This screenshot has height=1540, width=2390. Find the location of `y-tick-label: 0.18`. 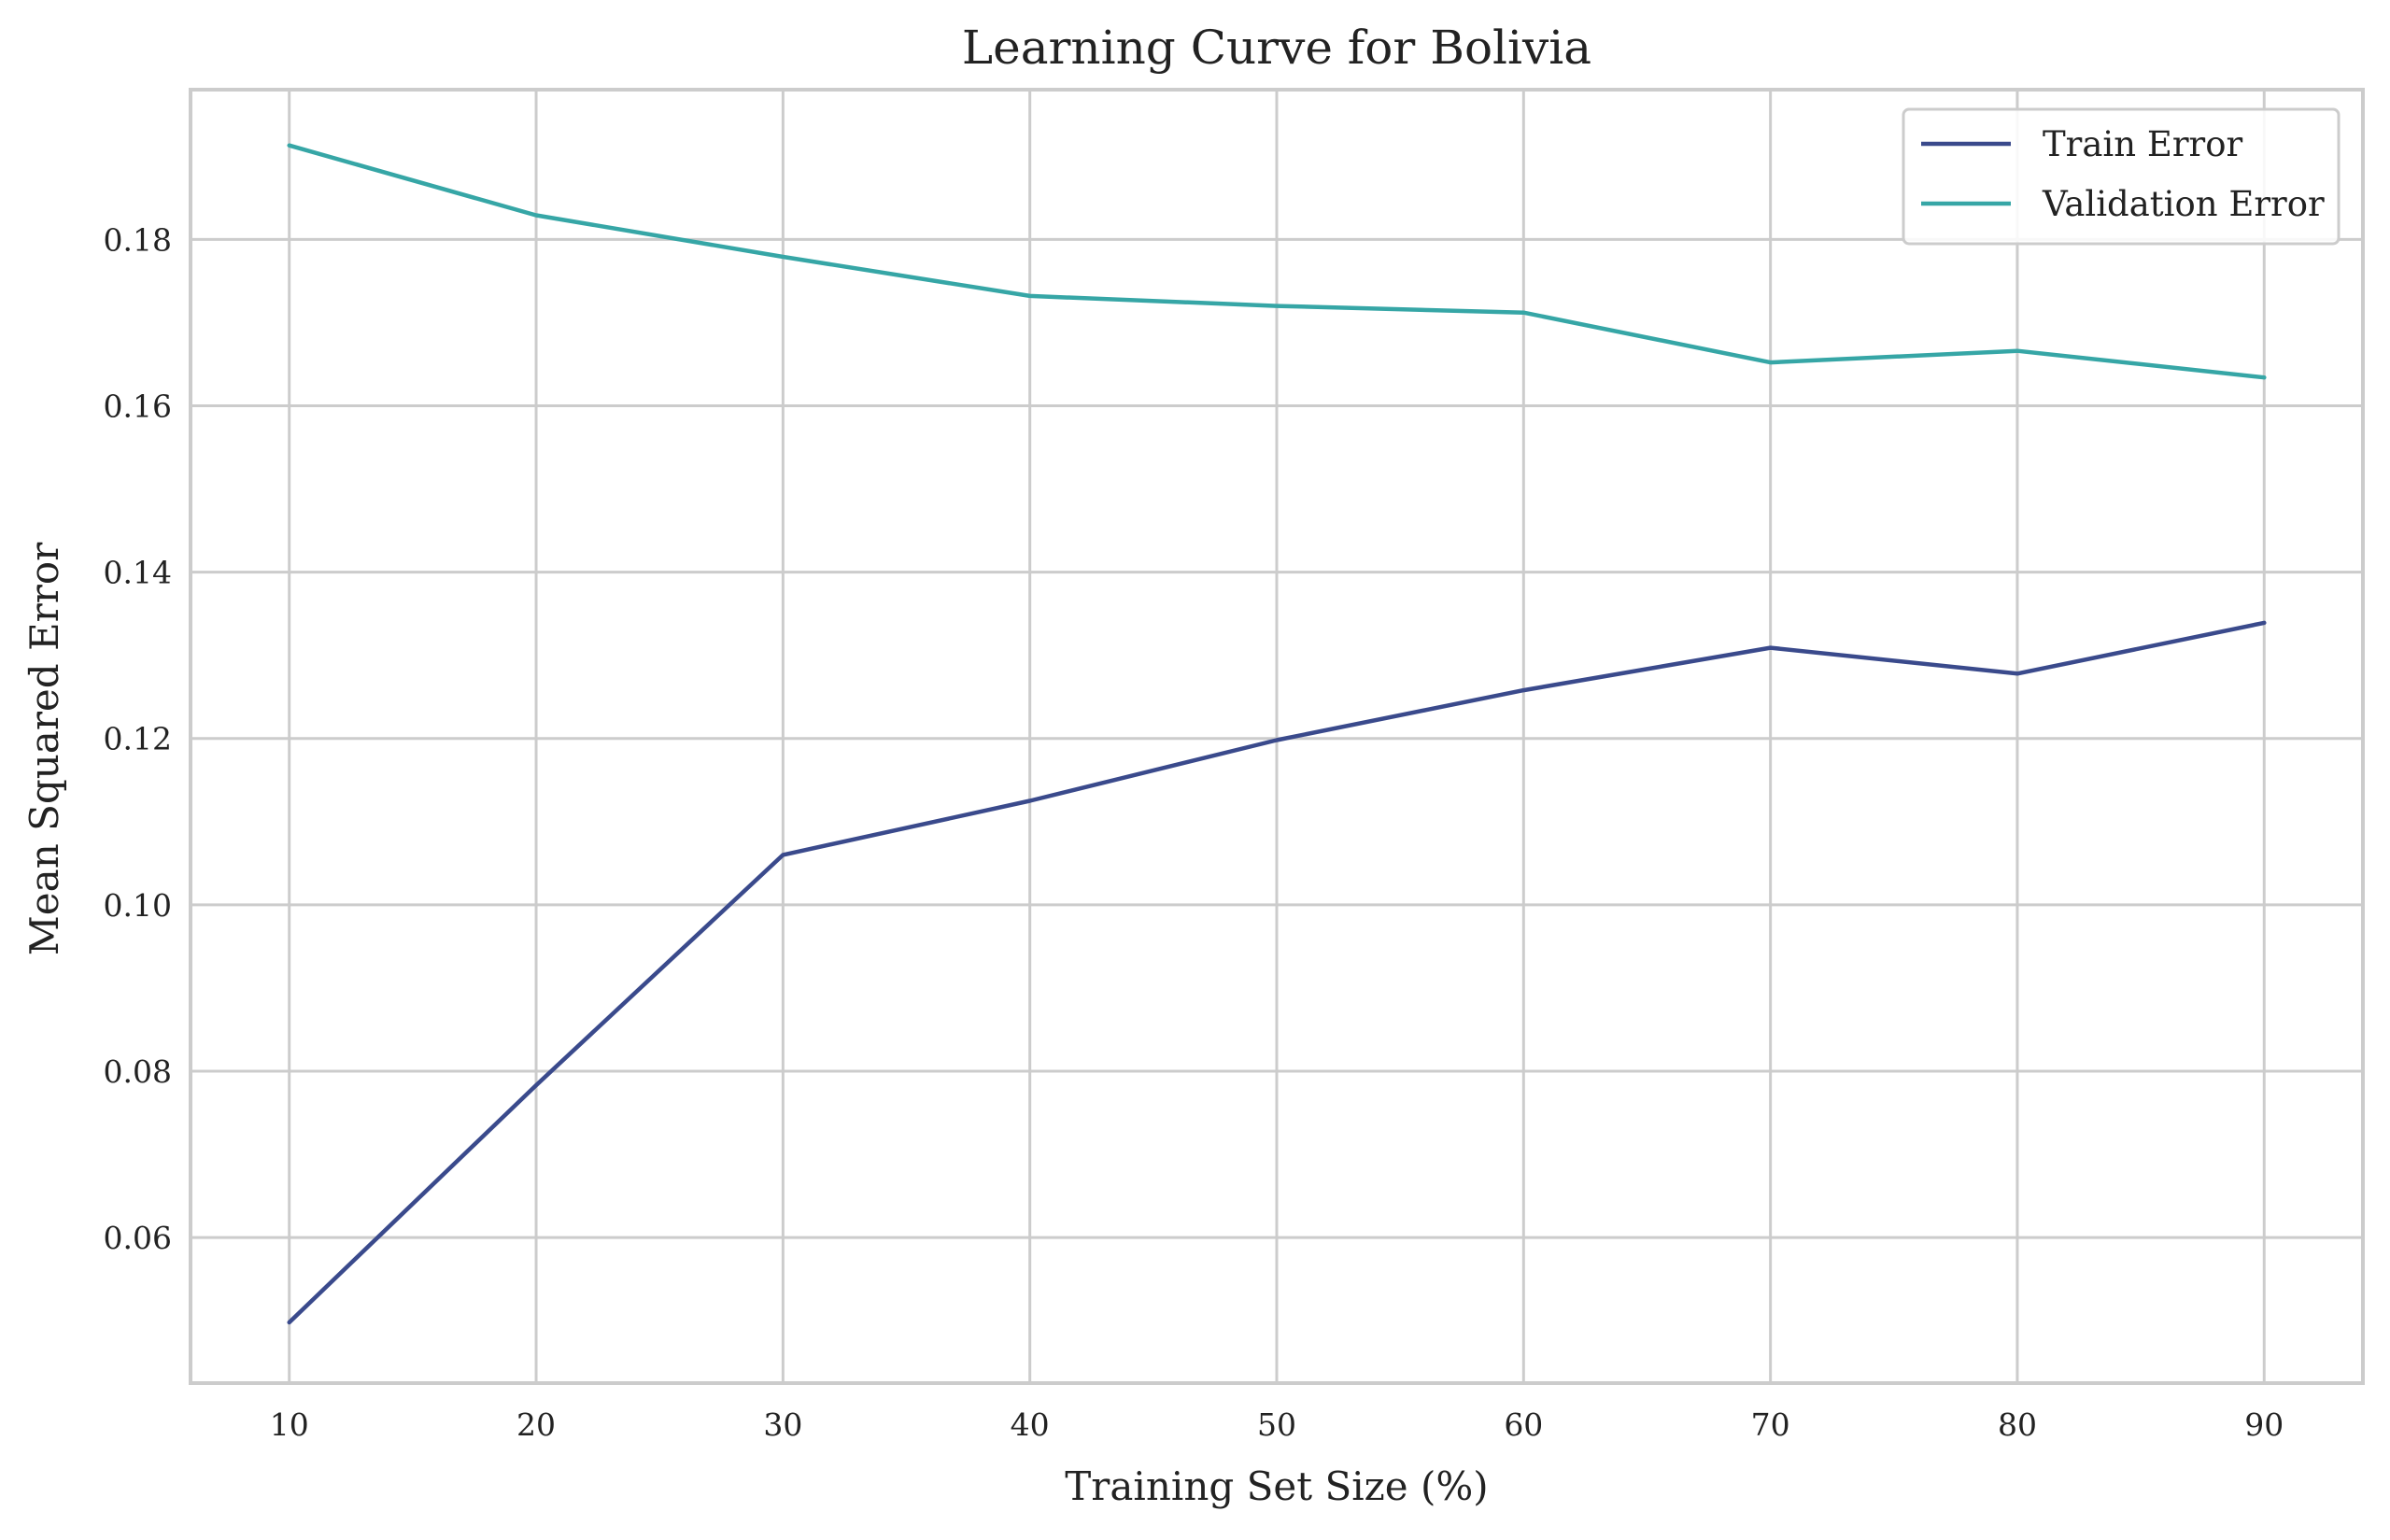

y-tick-label: 0.18 is located at coordinates (138, 239).